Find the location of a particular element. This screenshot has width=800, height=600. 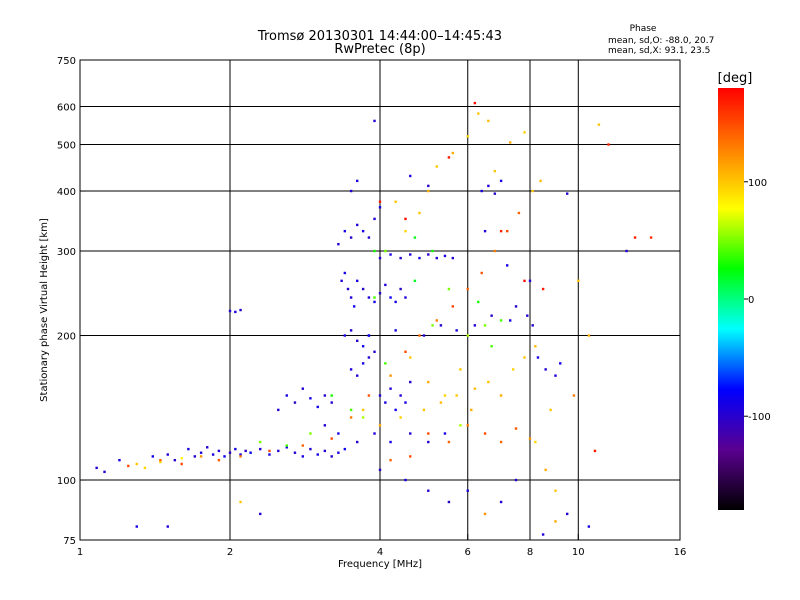

y-tick-label: 200 is located at coordinates (66, 337).